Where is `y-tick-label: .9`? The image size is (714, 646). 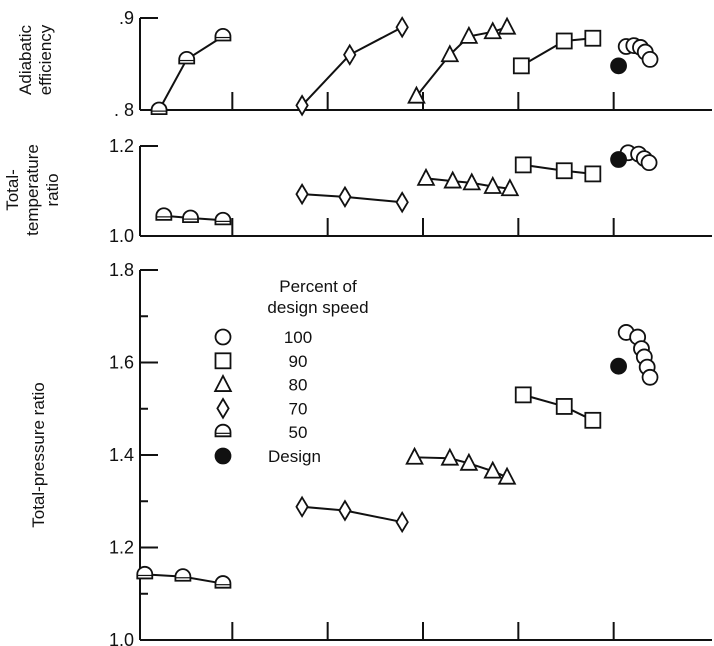
y-tick-label: .9 is located at coordinates (126, 18).